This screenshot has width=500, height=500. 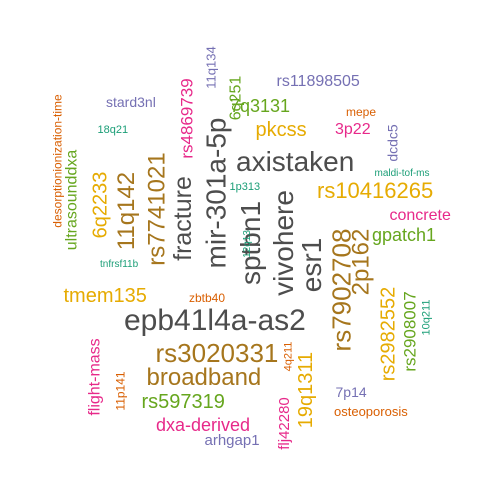 What do you see at coordinates (95, 377) in the screenshot?
I see `word-flight-mass: flight-mass` at bounding box center [95, 377].